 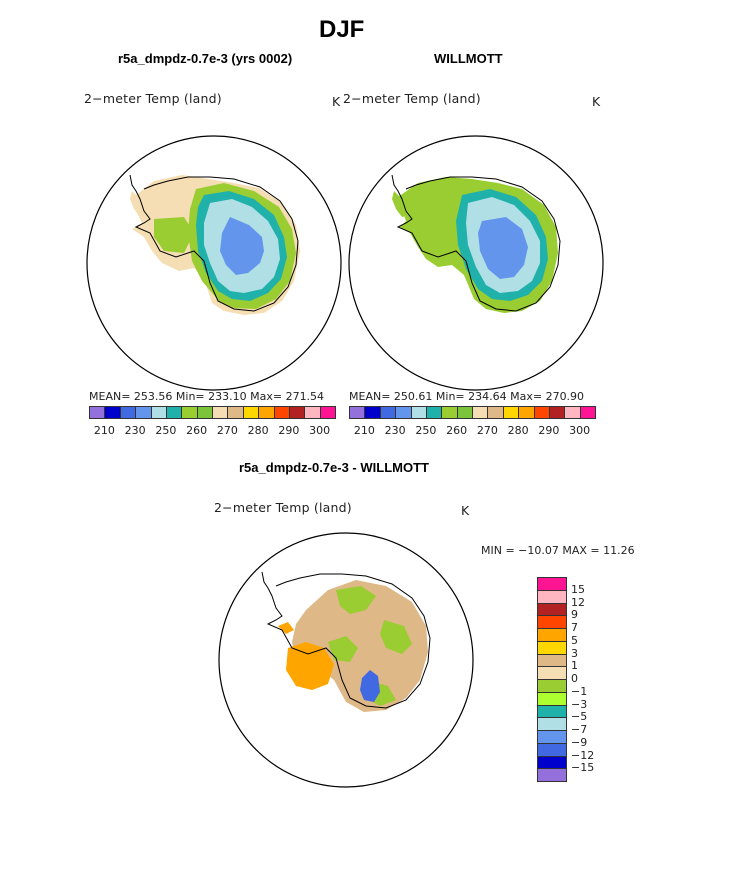 I want to click on colorbar-tick-label: 15, so click(x=578, y=589).